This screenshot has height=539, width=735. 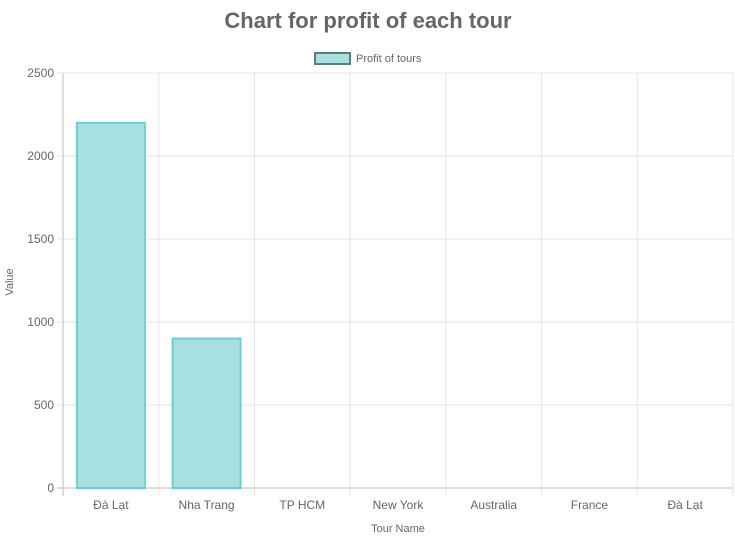 I want to click on legend-label: Profit of tours, so click(x=389, y=59).